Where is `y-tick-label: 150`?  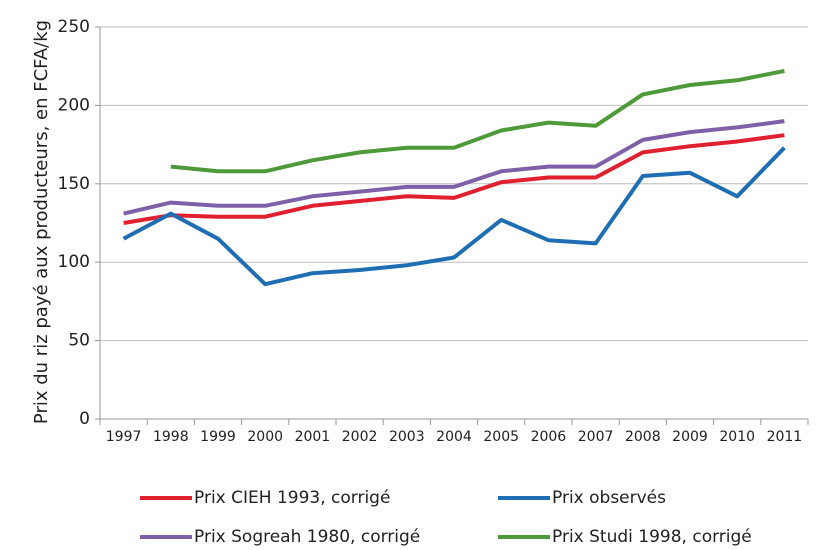 y-tick-label: 150 is located at coordinates (74, 184).